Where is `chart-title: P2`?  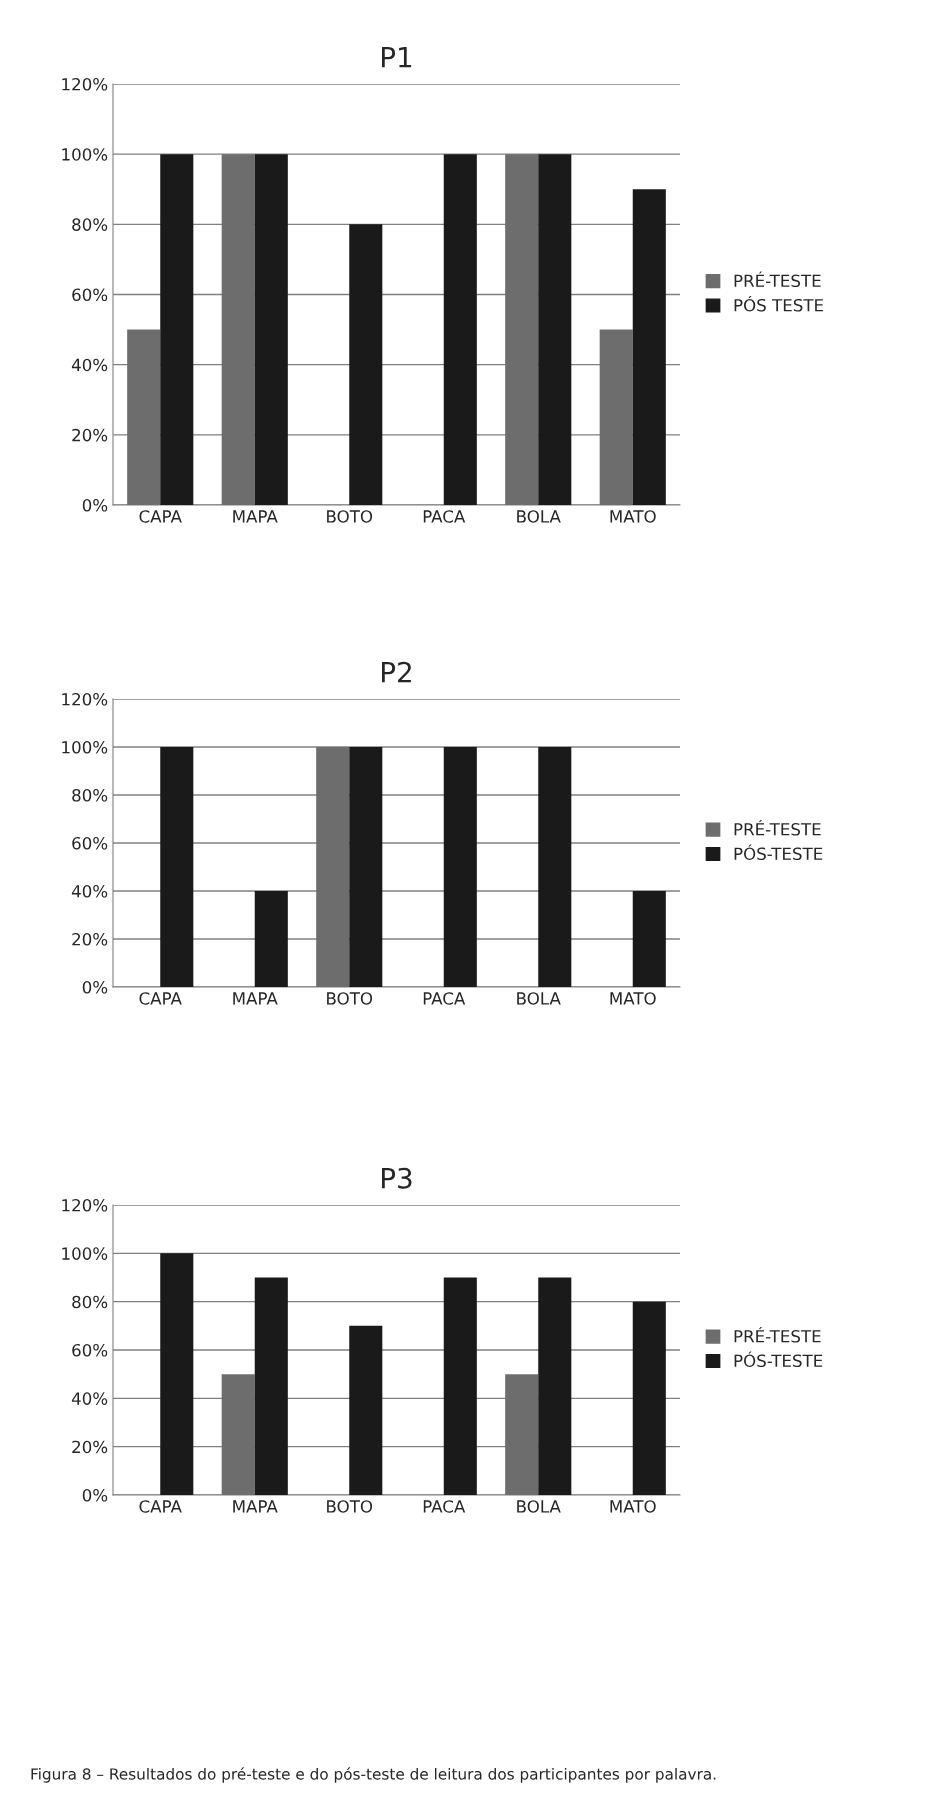
chart-title: P2 is located at coordinates (396, 672).